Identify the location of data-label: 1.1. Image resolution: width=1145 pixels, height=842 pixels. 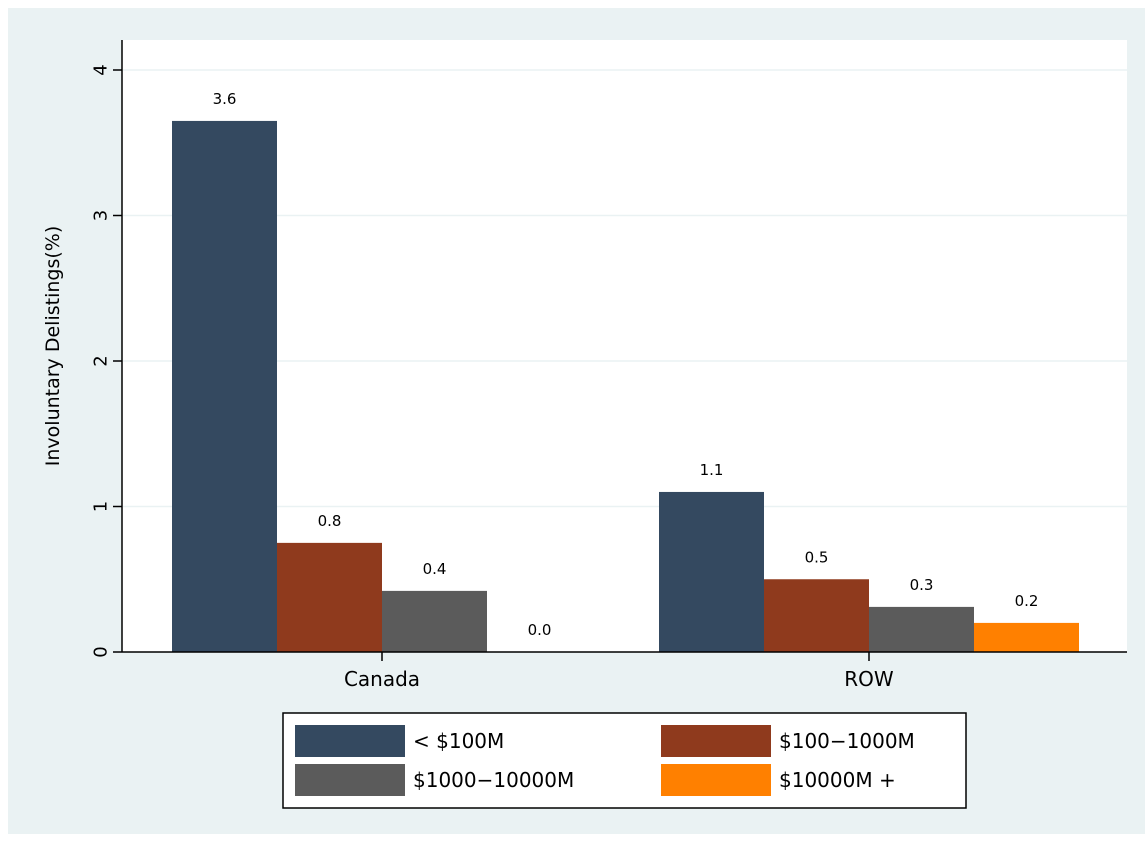
(712, 470).